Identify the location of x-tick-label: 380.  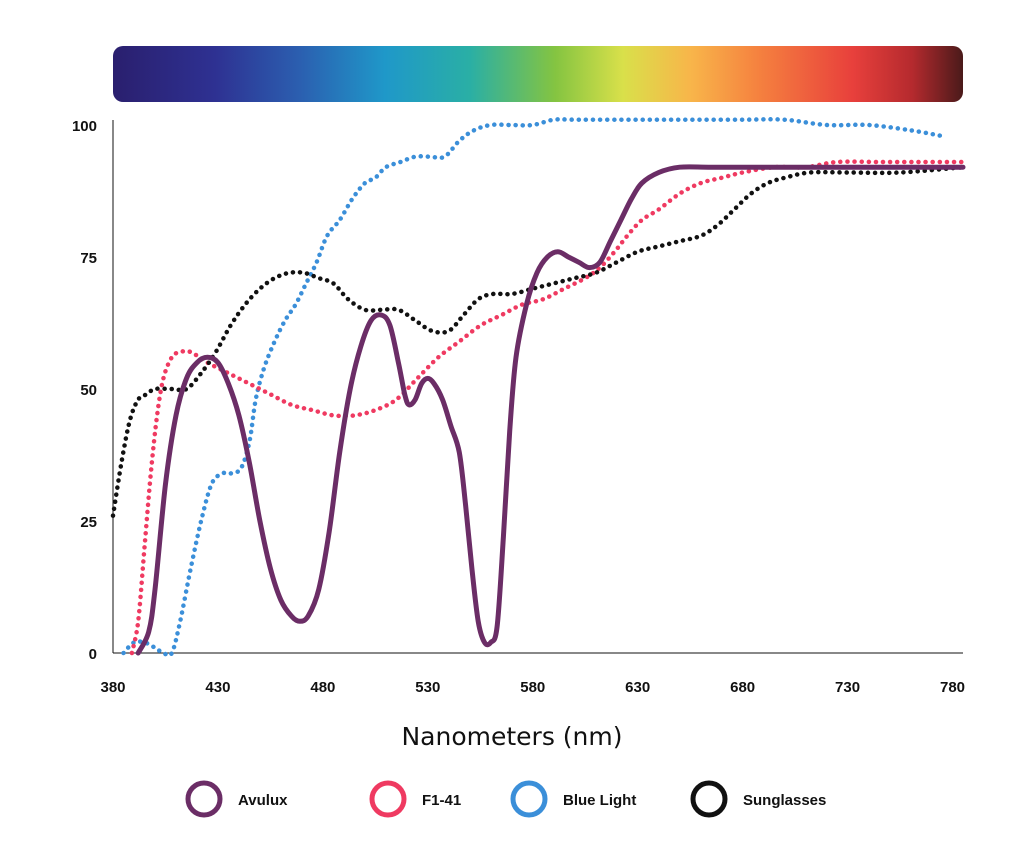
(112, 687).